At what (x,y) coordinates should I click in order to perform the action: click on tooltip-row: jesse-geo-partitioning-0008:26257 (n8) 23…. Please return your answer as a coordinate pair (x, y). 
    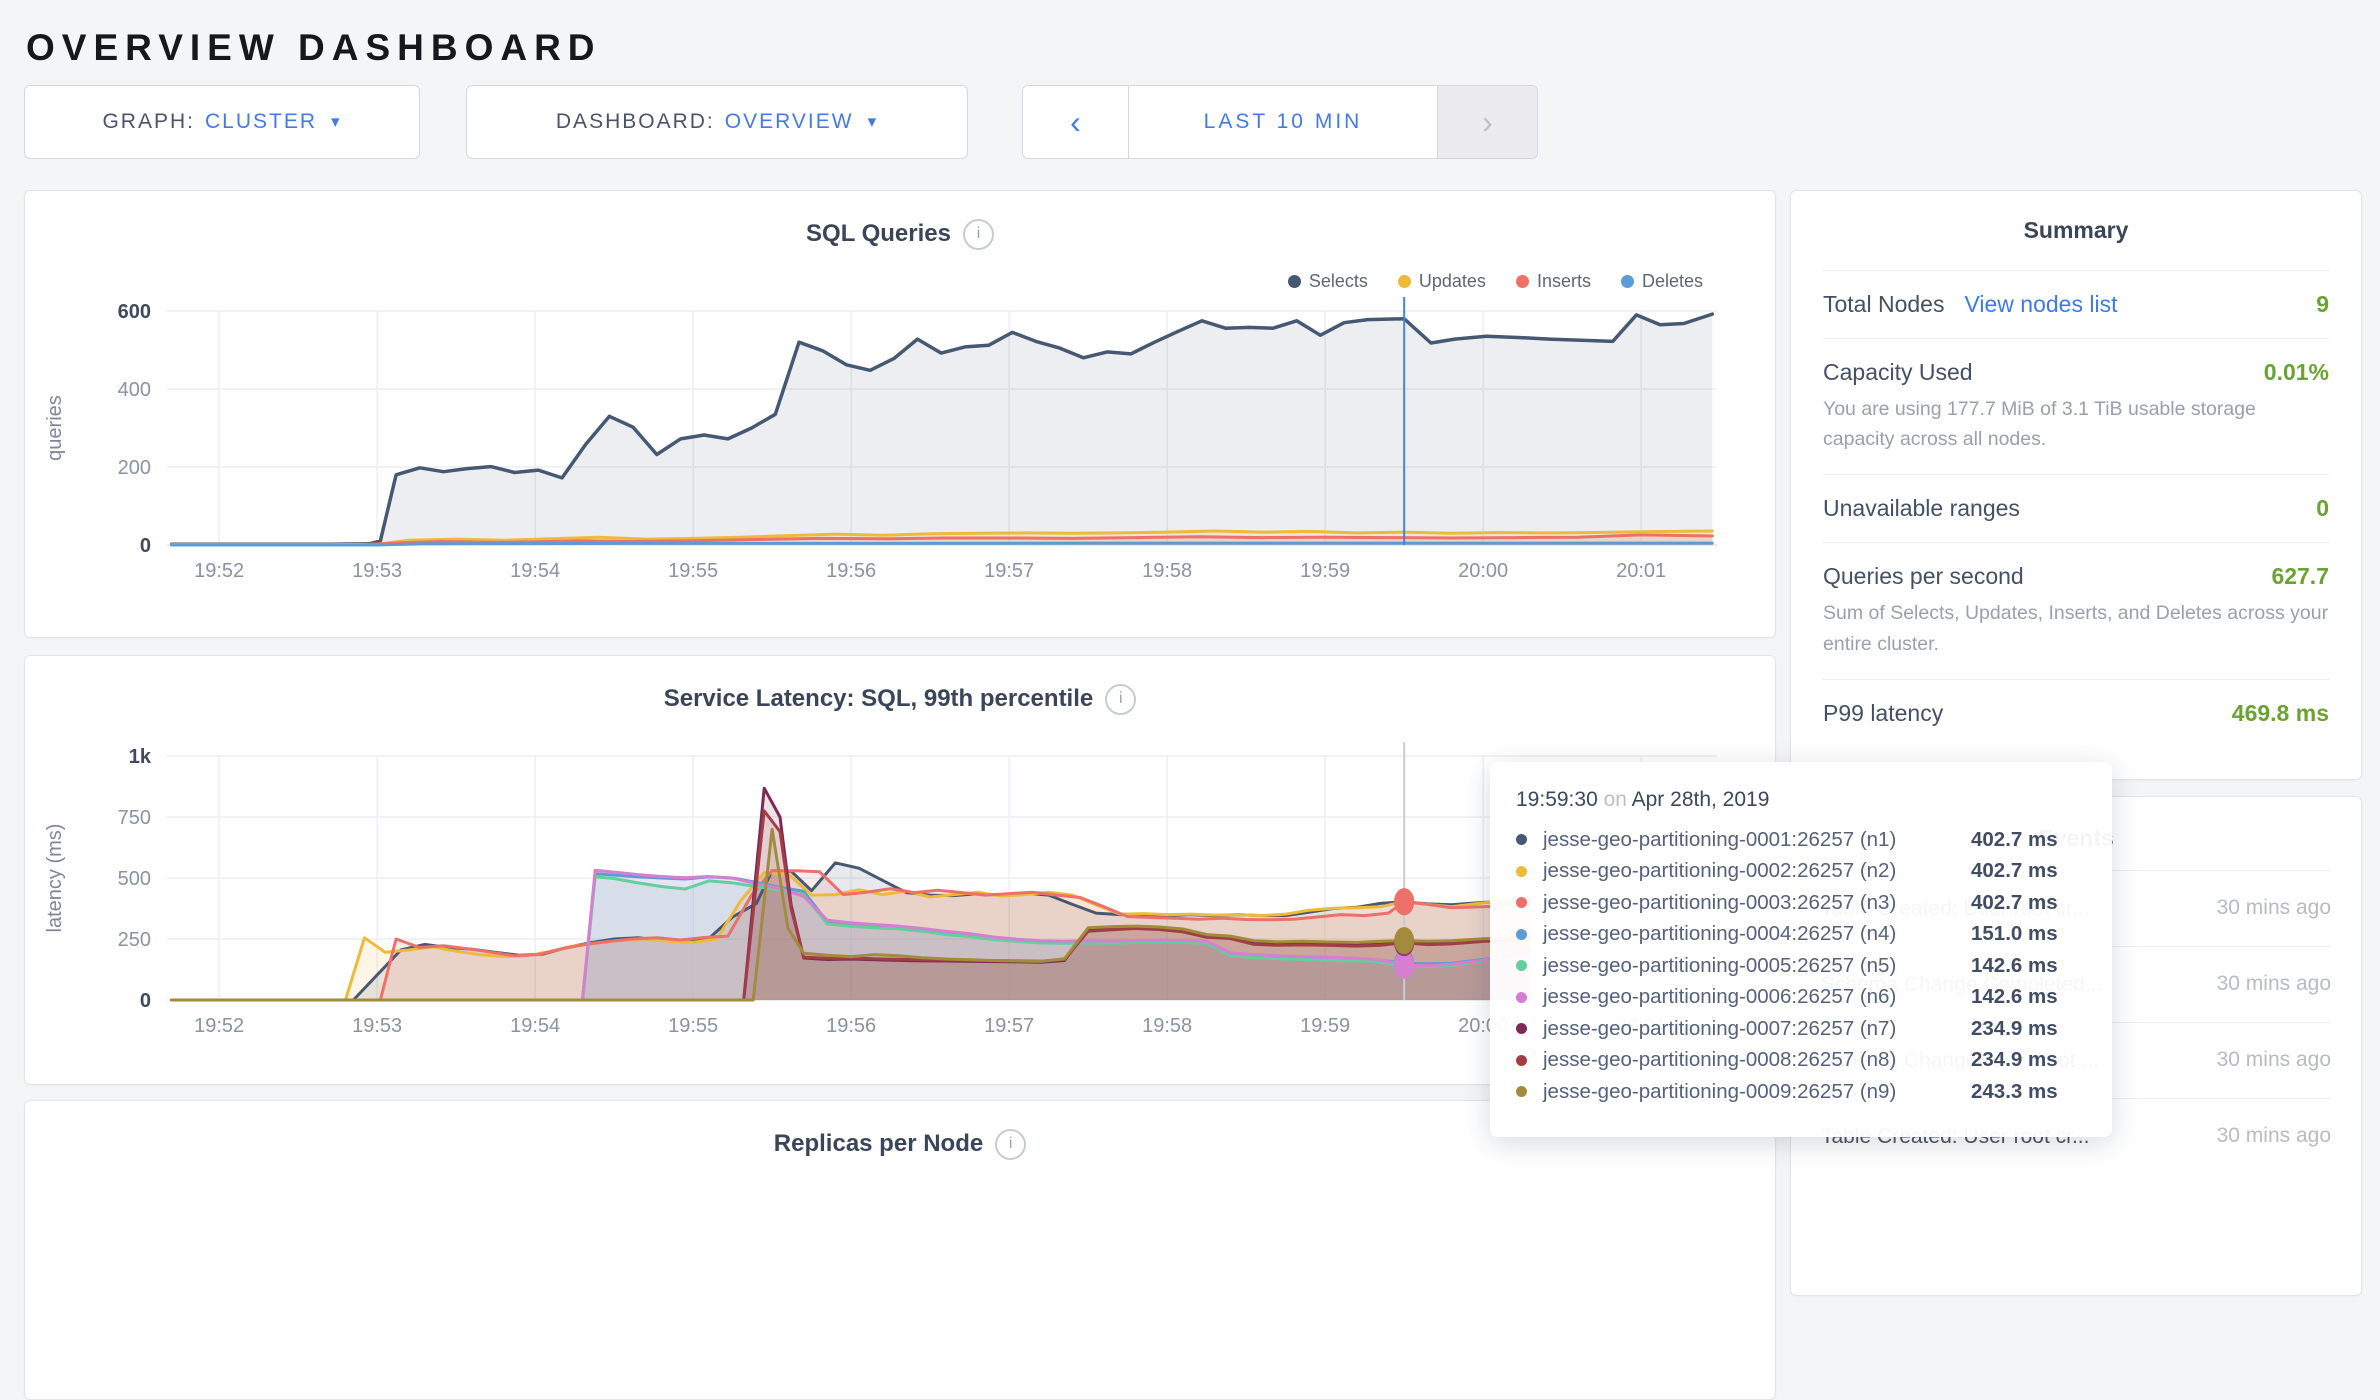
    Looking at the image, I should click on (1814, 1061).